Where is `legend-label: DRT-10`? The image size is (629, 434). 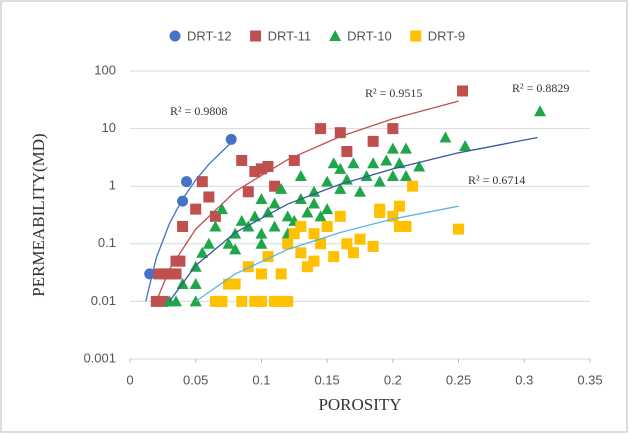 legend-label: DRT-10 is located at coordinates (369, 35).